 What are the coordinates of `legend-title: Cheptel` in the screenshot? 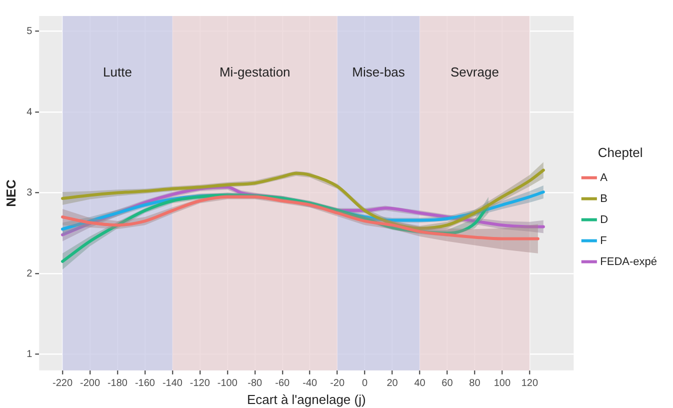 It's located at (620, 152).